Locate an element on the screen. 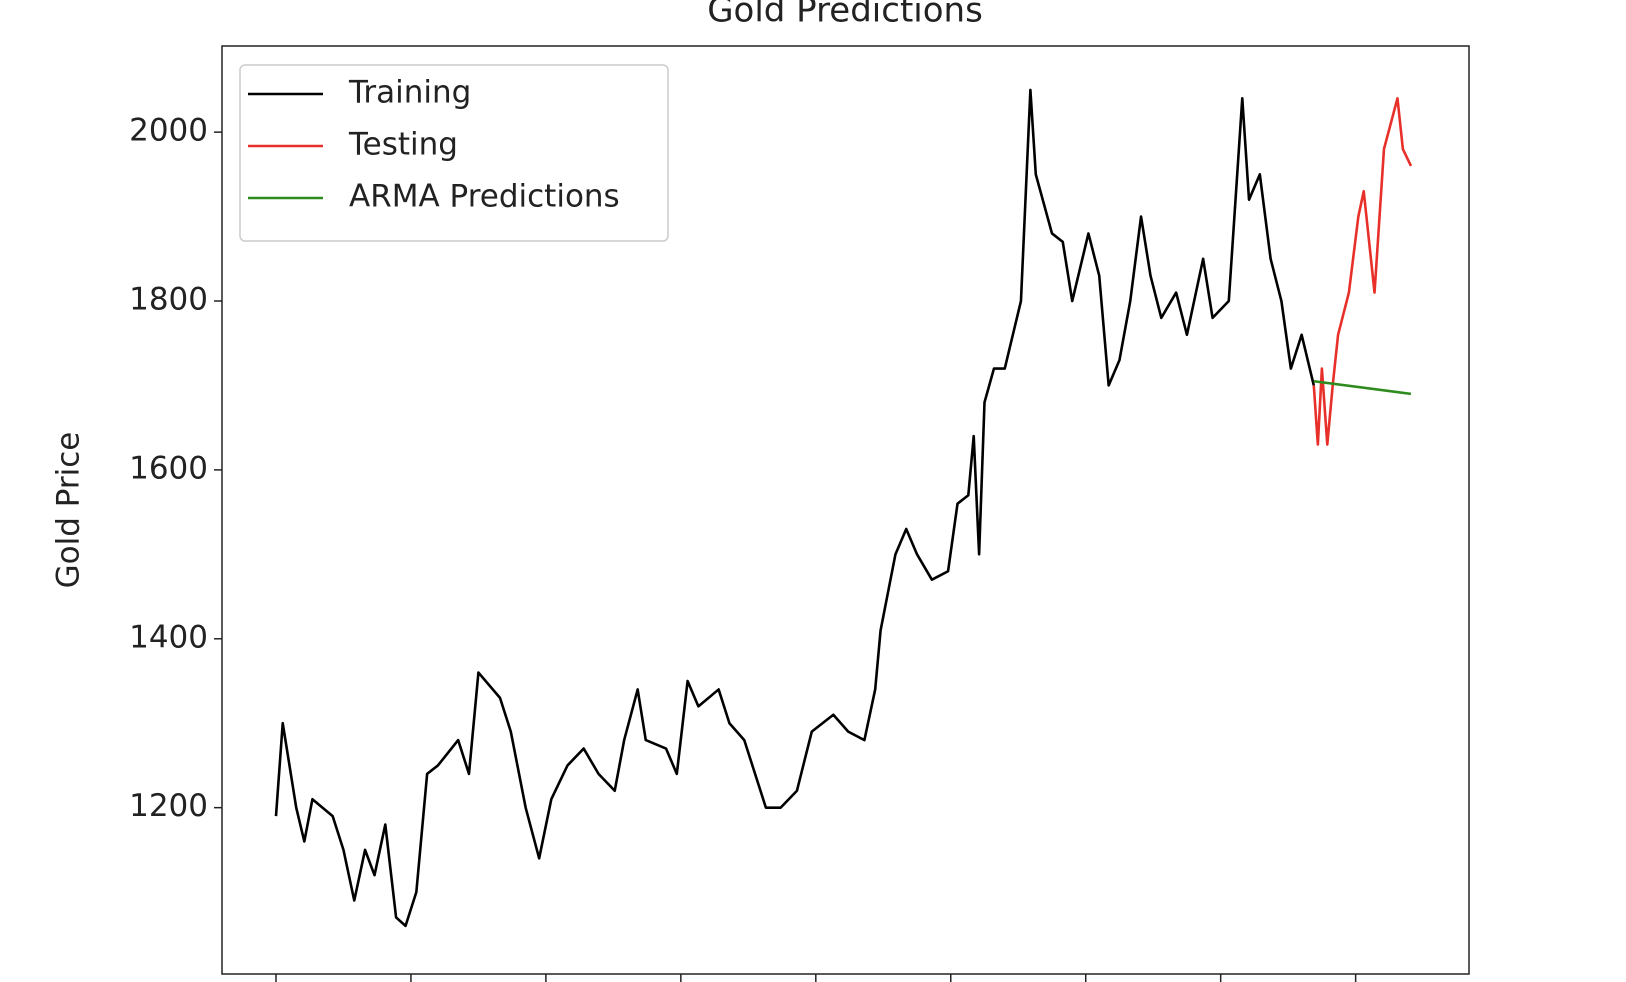  y-tick-label: 1200 is located at coordinates (168, 806).